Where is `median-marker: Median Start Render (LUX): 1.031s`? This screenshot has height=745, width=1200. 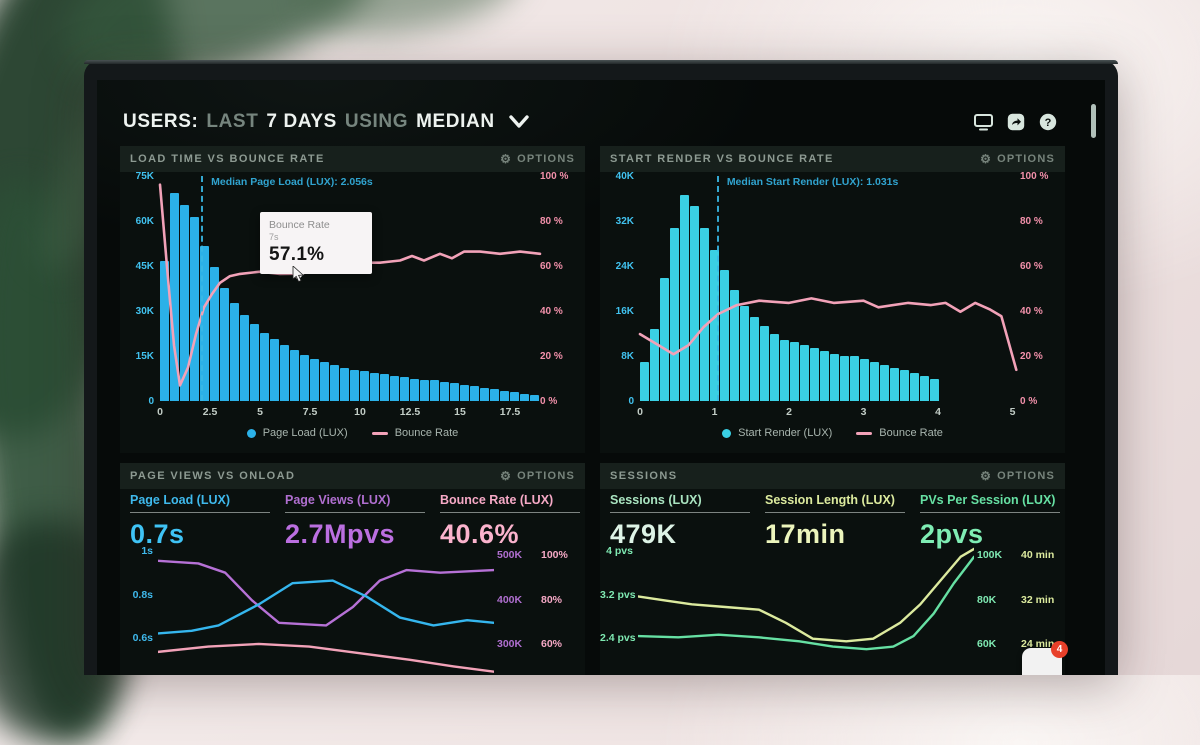 median-marker: Median Start Render (LUX): 1.031s is located at coordinates (807, 288).